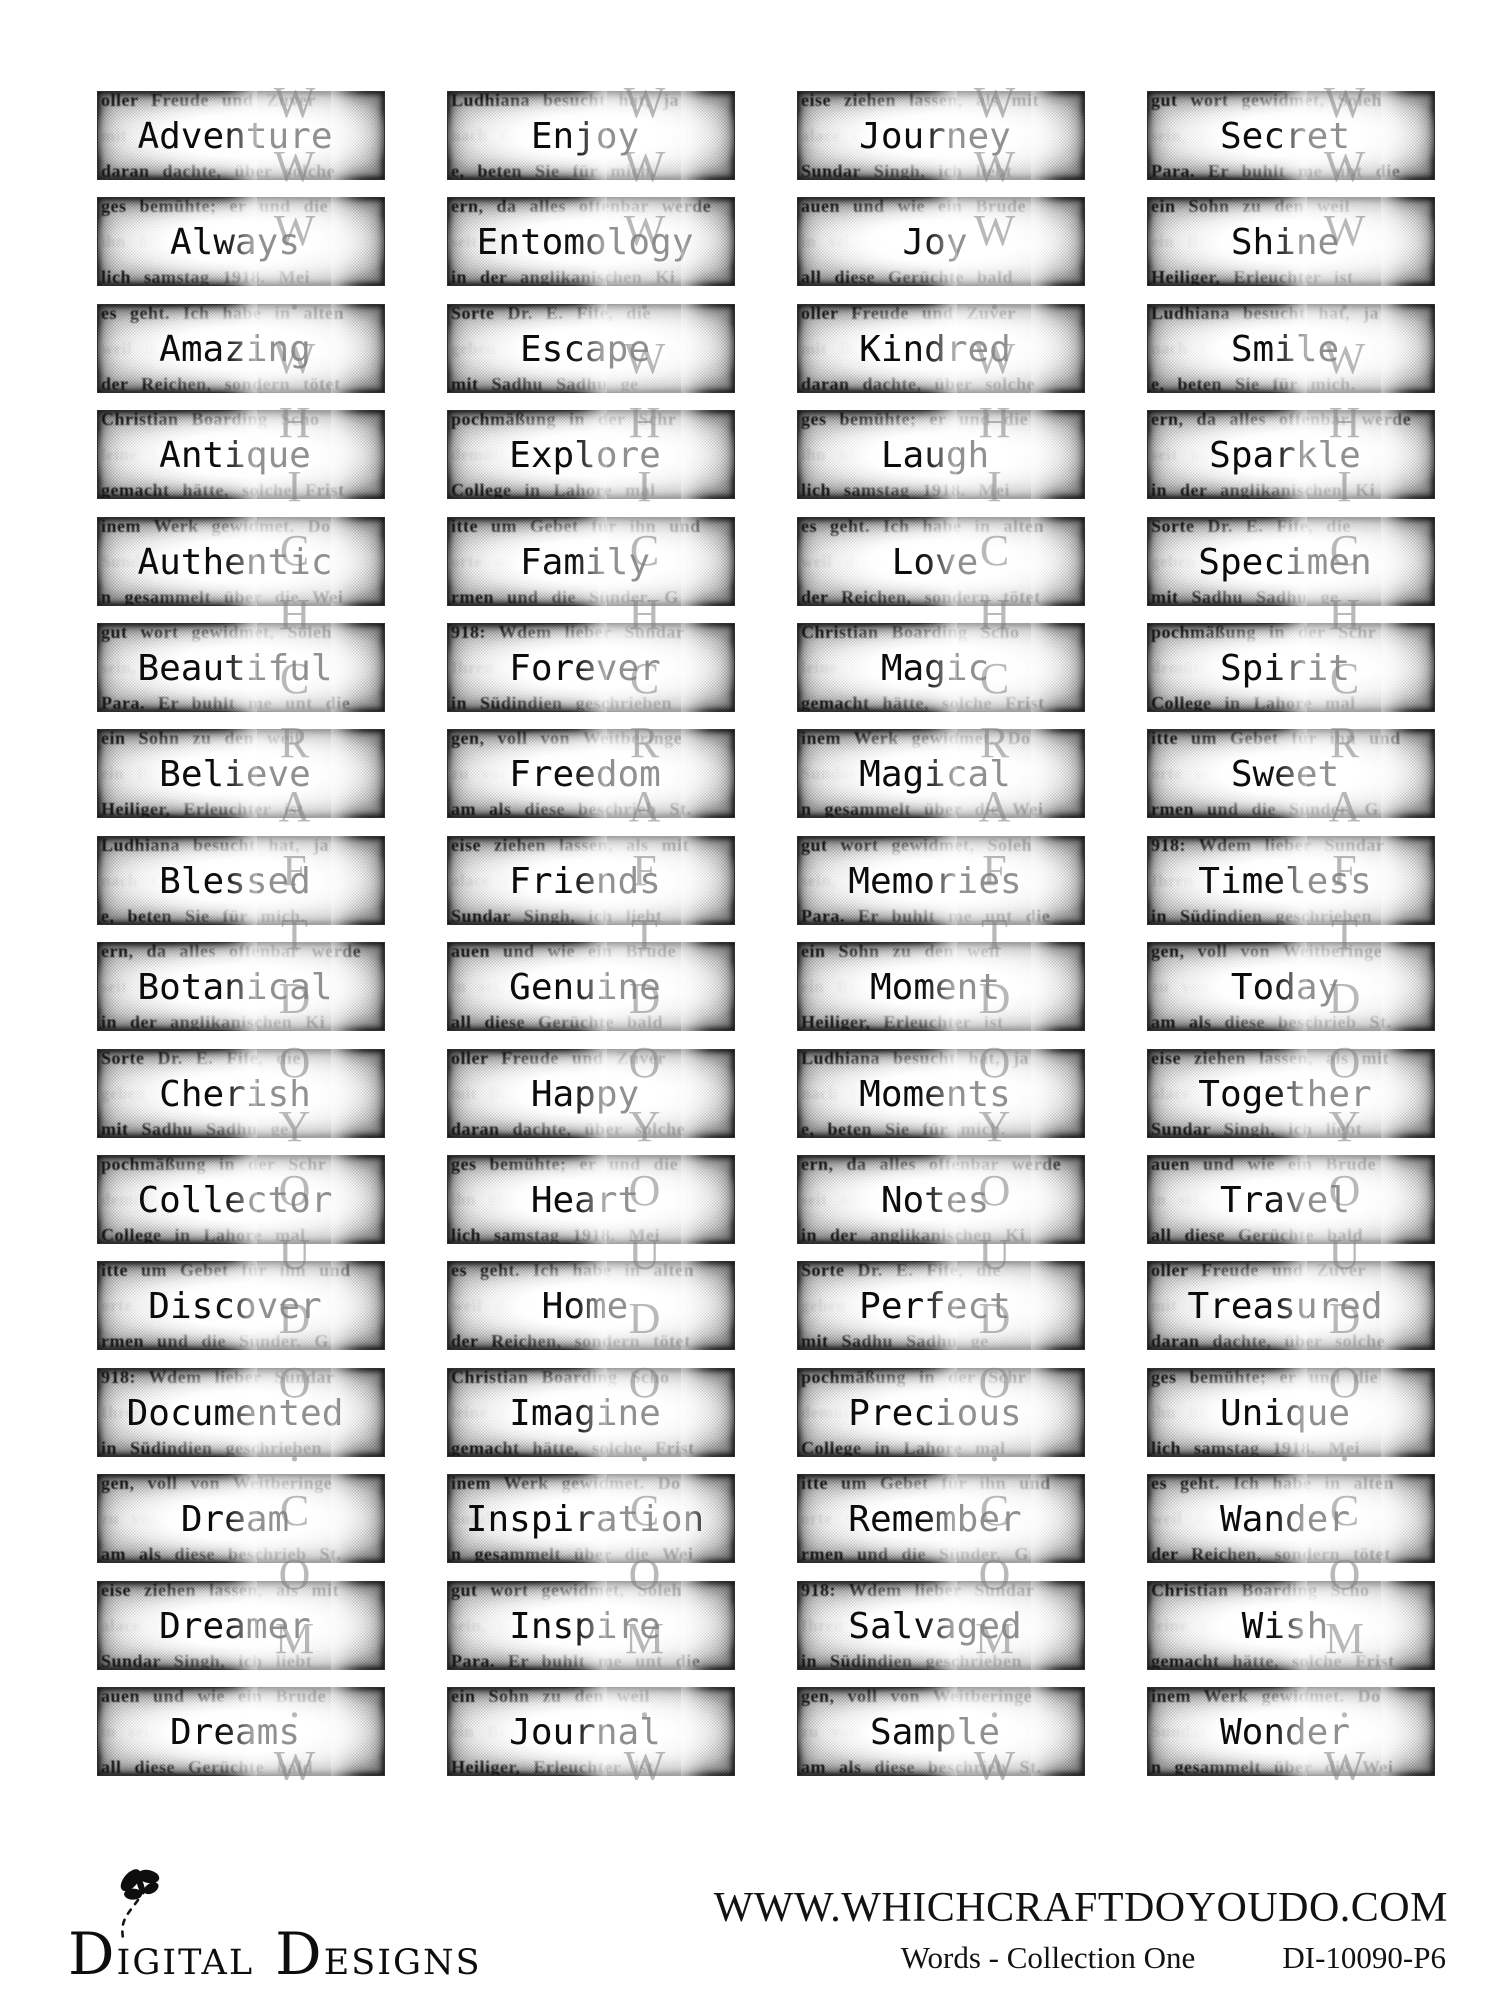 The height and width of the screenshot is (1996, 1500). I want to click on tile-word: Moments, so click(935, 1094).